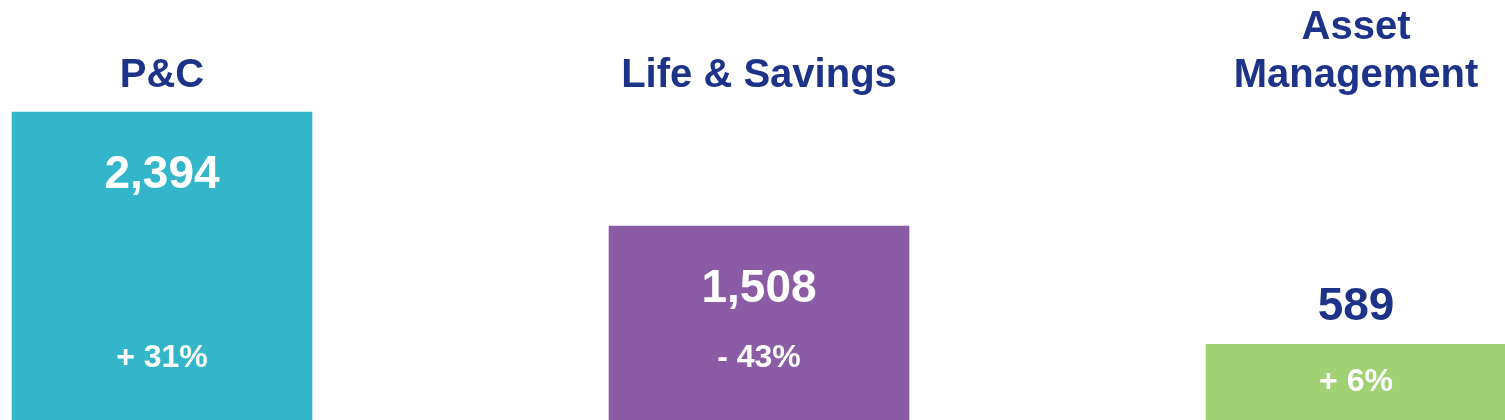 This screenshot has height=420, width=1505. Describe the element at coordinates (759, 285) in the screenshot. I see `data-label: 1,508` at that location.